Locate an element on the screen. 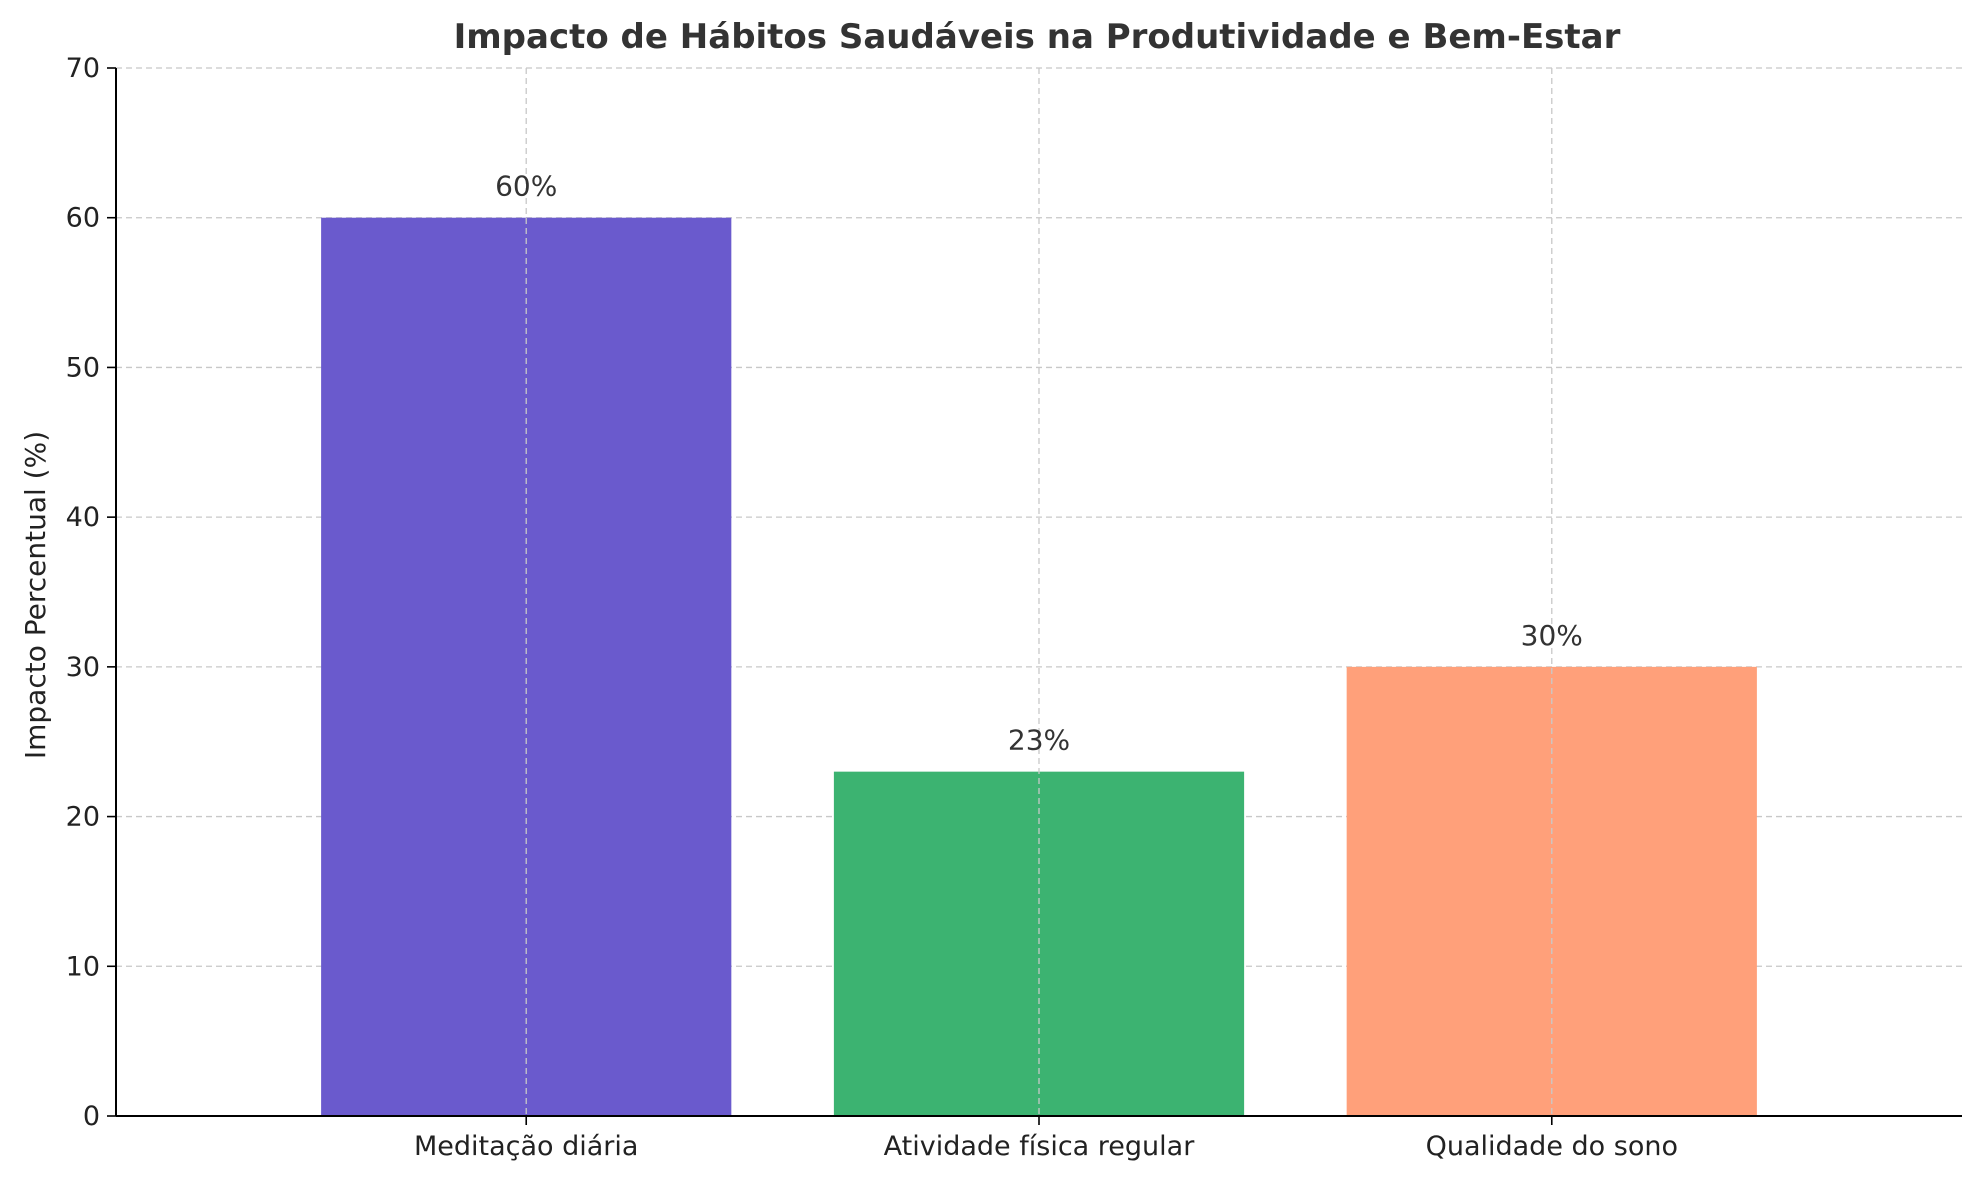  y-tick-label: 40 is located at coordinates (83, 517).